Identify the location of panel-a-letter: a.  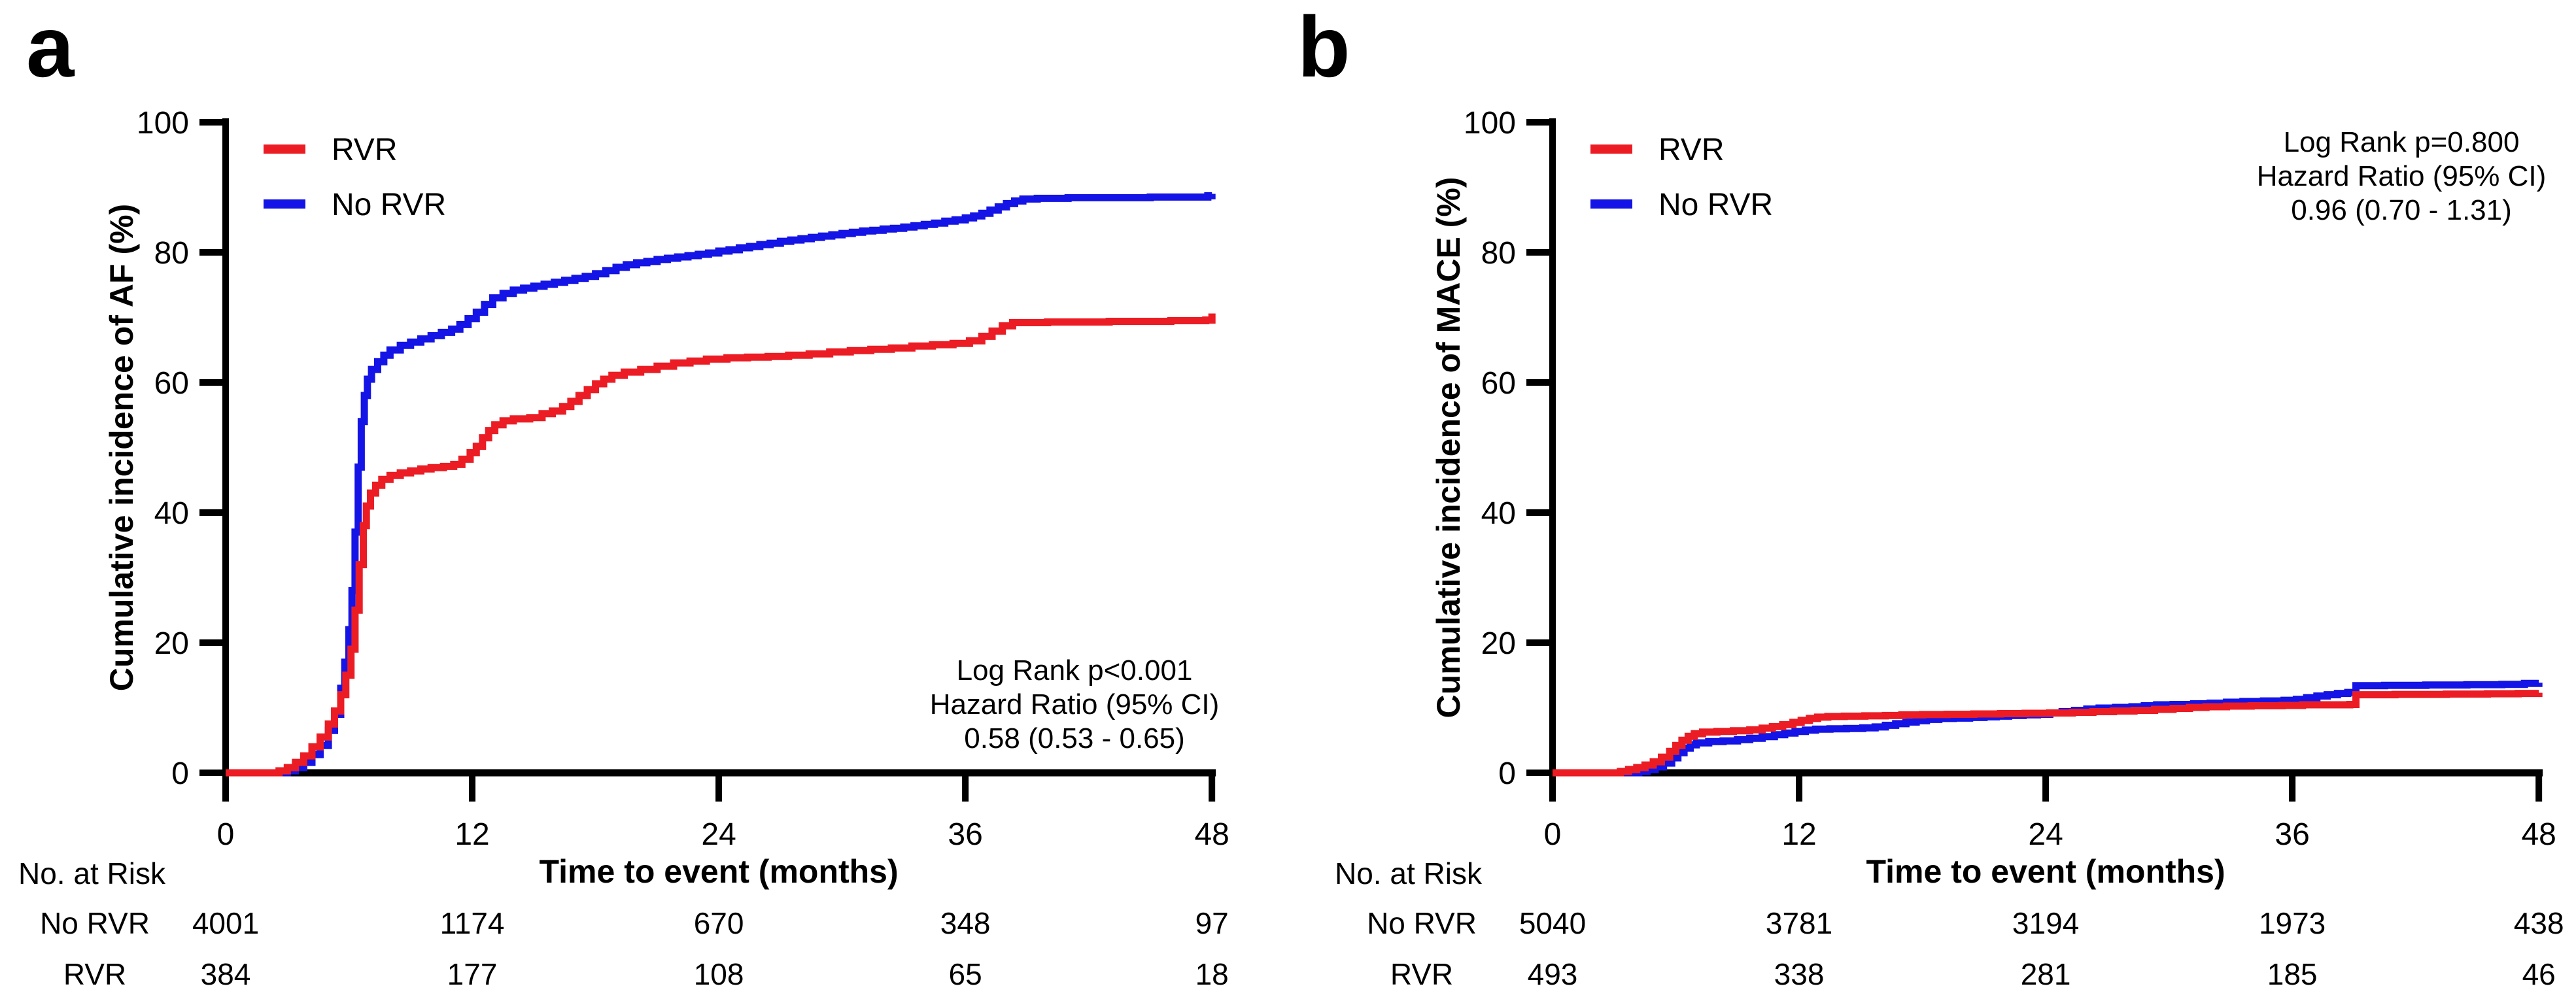
(51, 47).